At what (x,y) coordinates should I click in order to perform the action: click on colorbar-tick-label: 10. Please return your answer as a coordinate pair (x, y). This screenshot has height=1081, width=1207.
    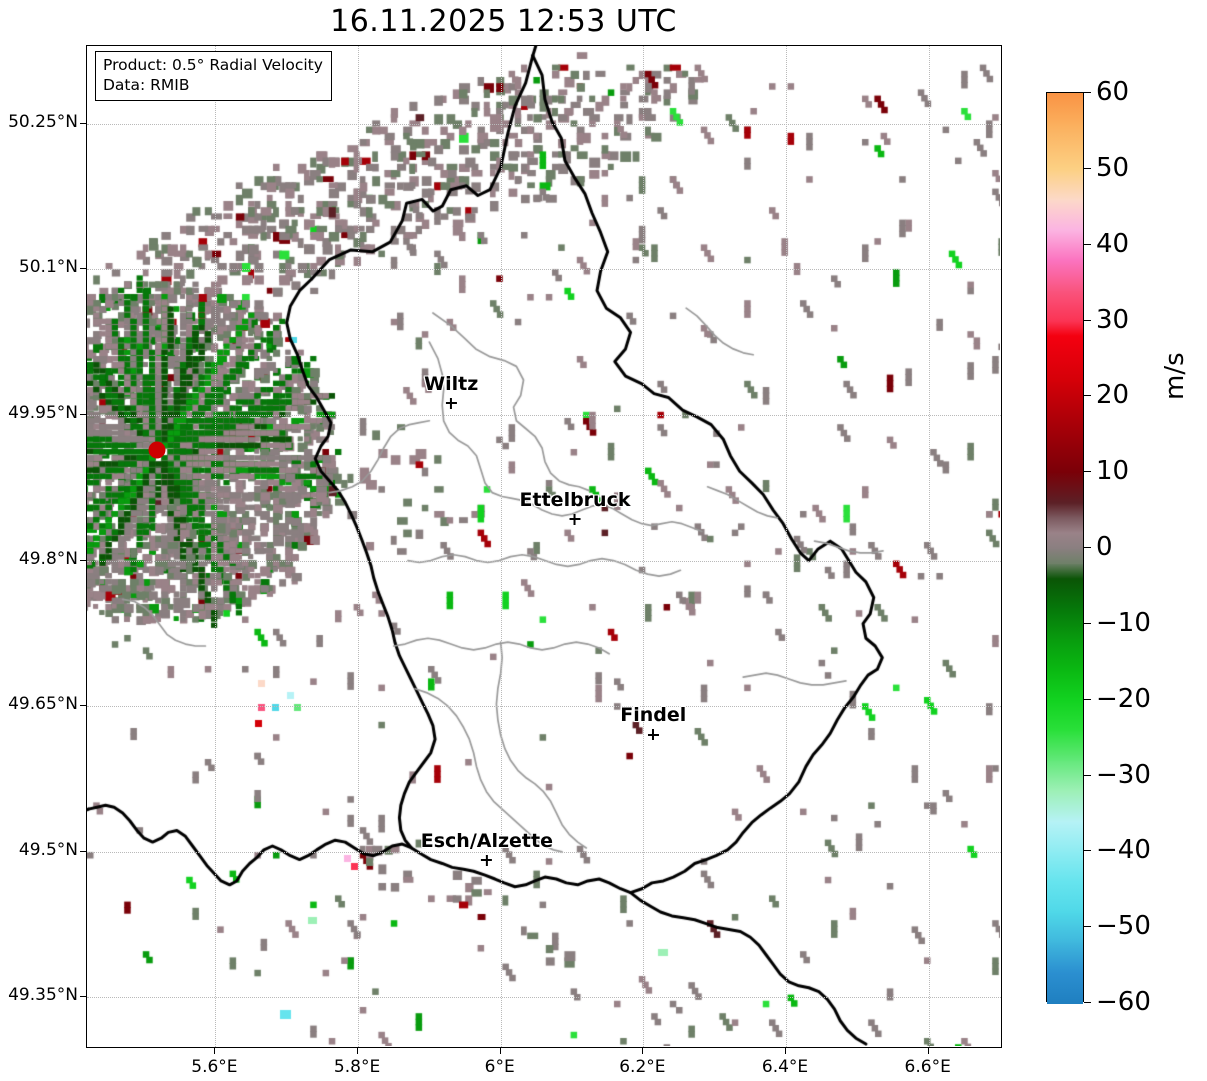
    Looking at the image, I should click on (1113, 471).